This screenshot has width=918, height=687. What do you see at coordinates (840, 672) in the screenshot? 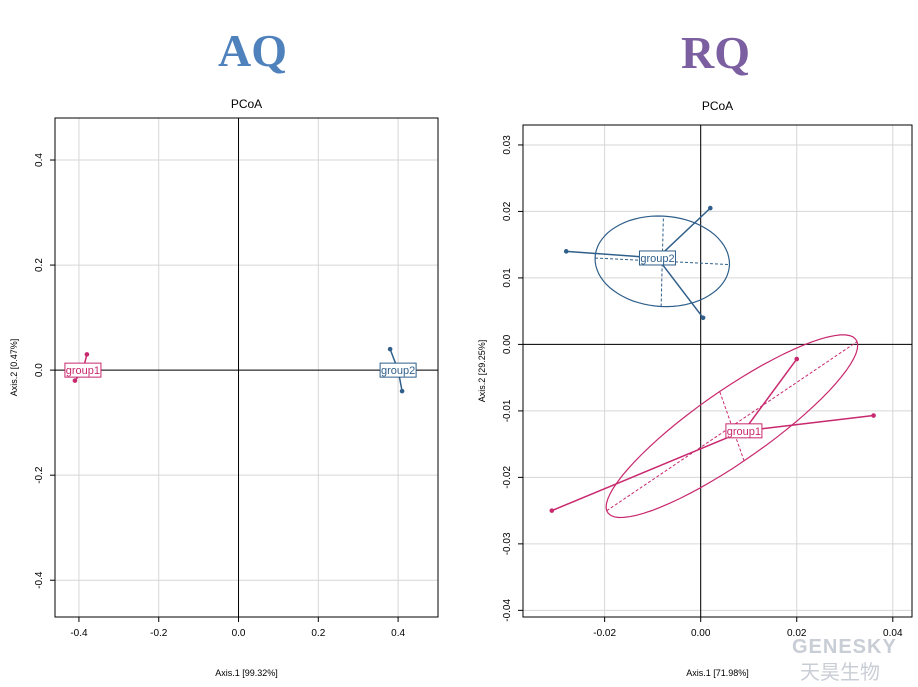
I see `watermark-logo-cn: 天昊生物` at bounding box center [840, 672].